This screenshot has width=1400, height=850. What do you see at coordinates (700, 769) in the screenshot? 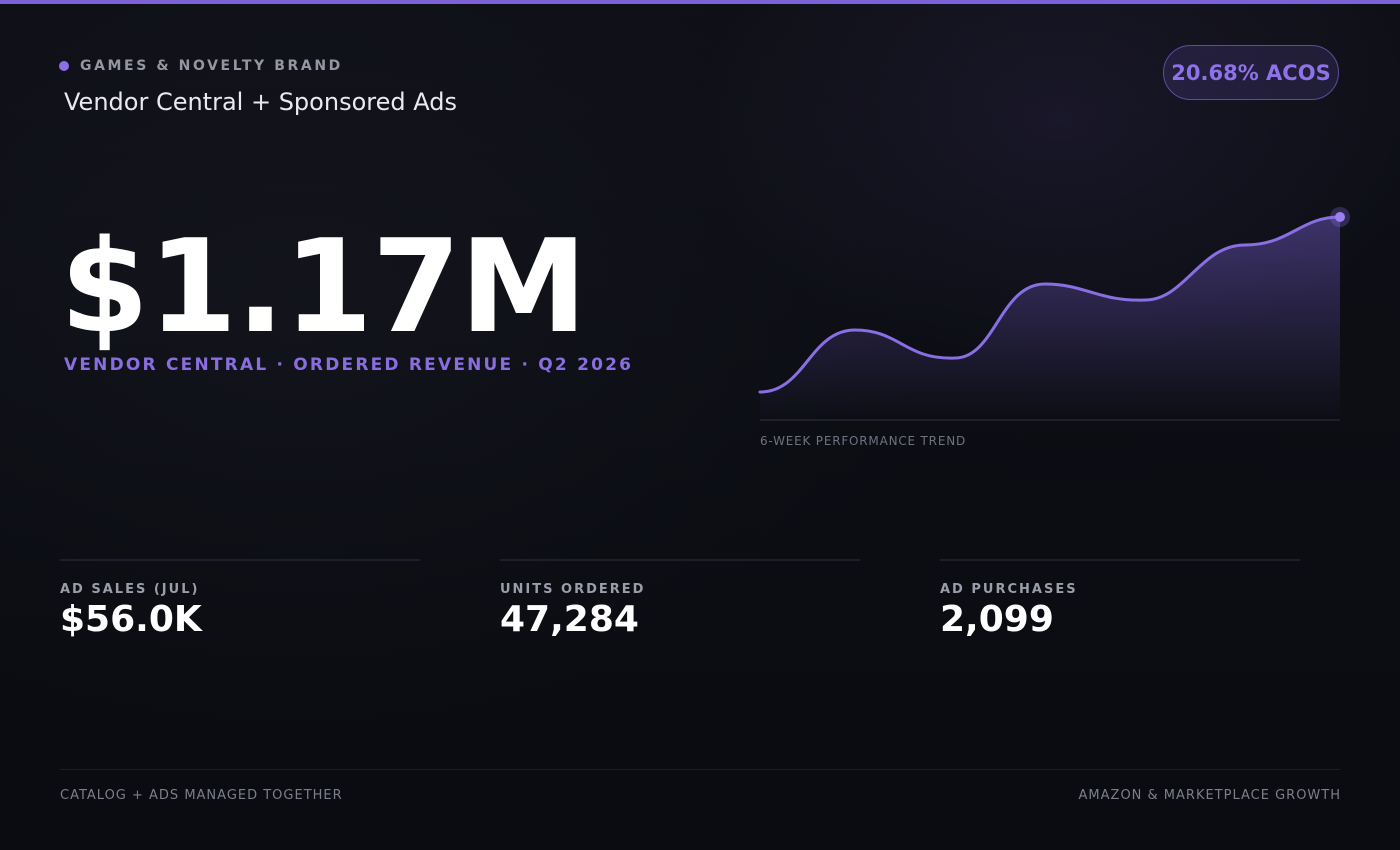
I see `footer-divider` at bounding box center [700, 769].